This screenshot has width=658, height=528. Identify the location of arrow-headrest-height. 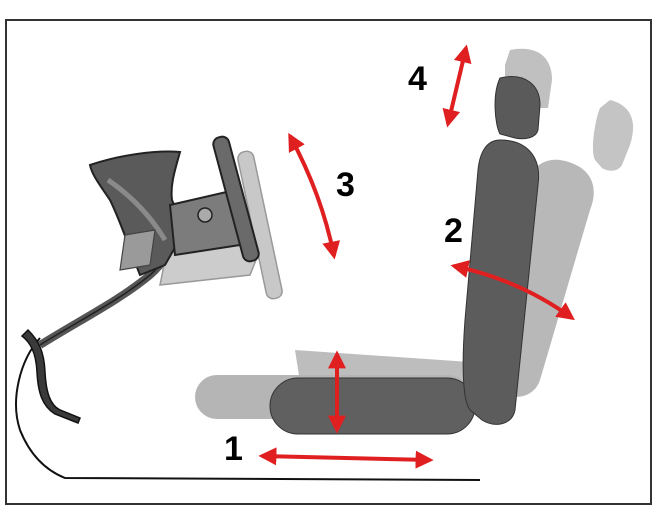
(457, 86).